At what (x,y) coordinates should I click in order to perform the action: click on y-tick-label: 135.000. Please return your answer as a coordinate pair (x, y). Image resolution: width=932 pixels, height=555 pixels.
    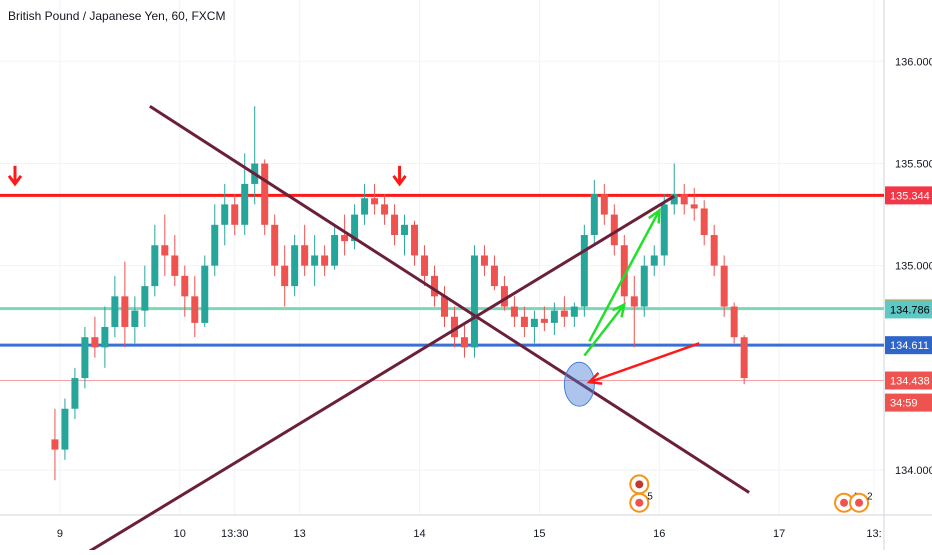
    Looking at the image, I should click on (913, 267).